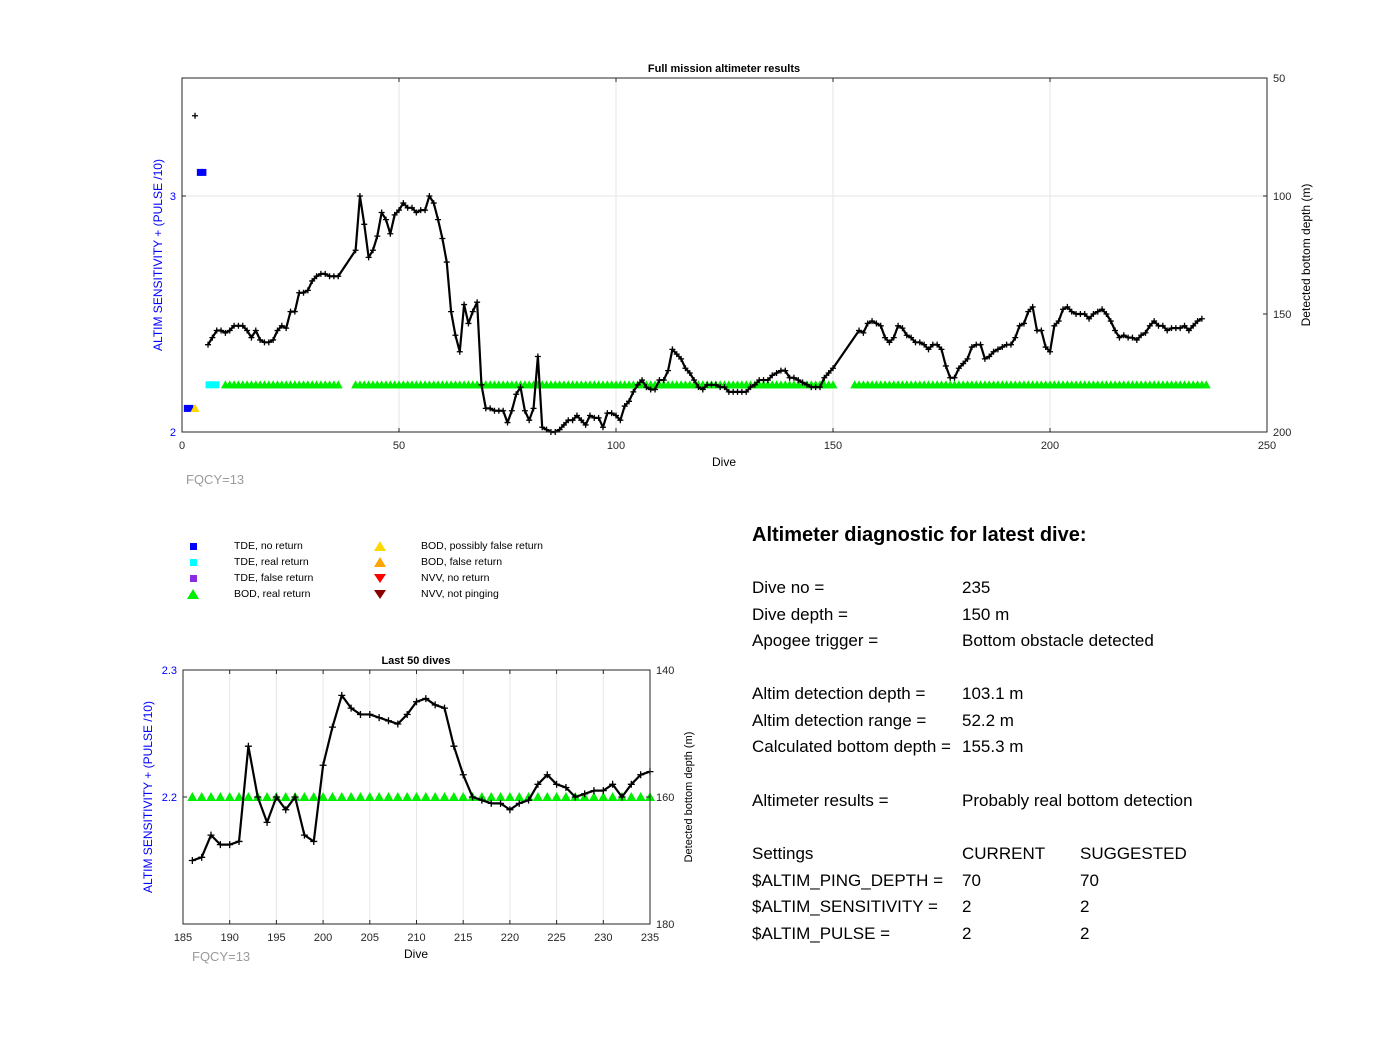 The height and width of the screenshot is (1038, 1400). Describe the element at coordinates (463, 938) in the screenshot. I see `x-tick-label: 215` at that location.